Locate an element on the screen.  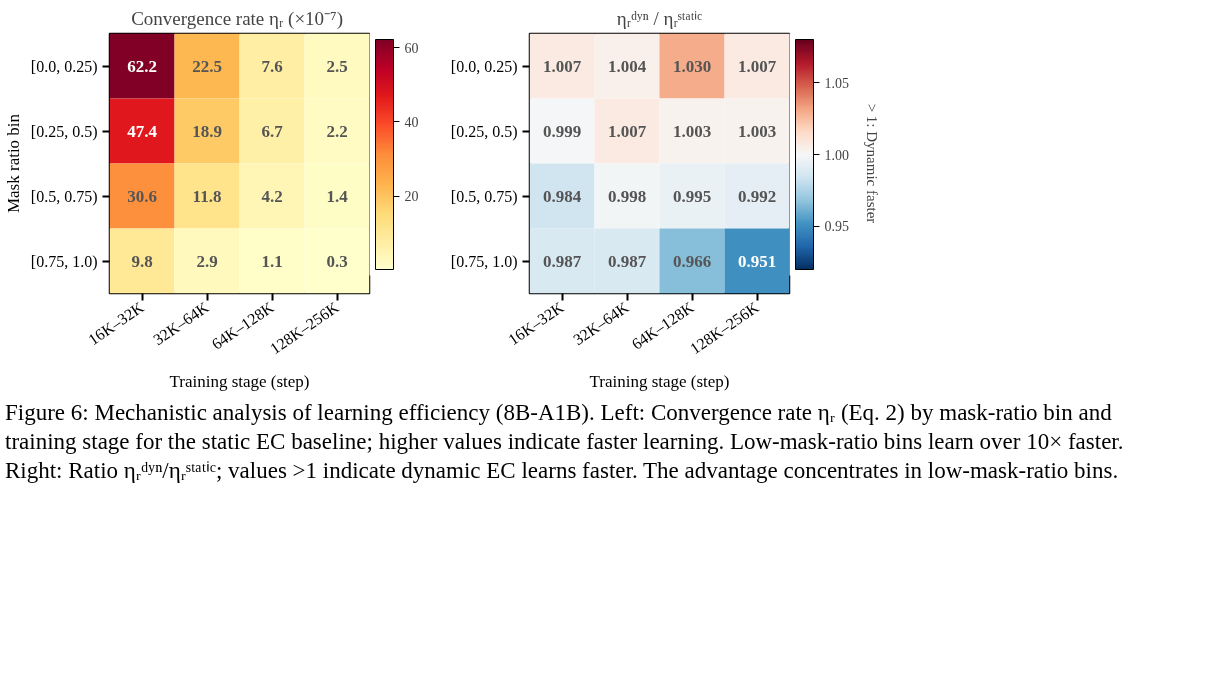
data-label: 2.2 is located at coordinates (337, 131).